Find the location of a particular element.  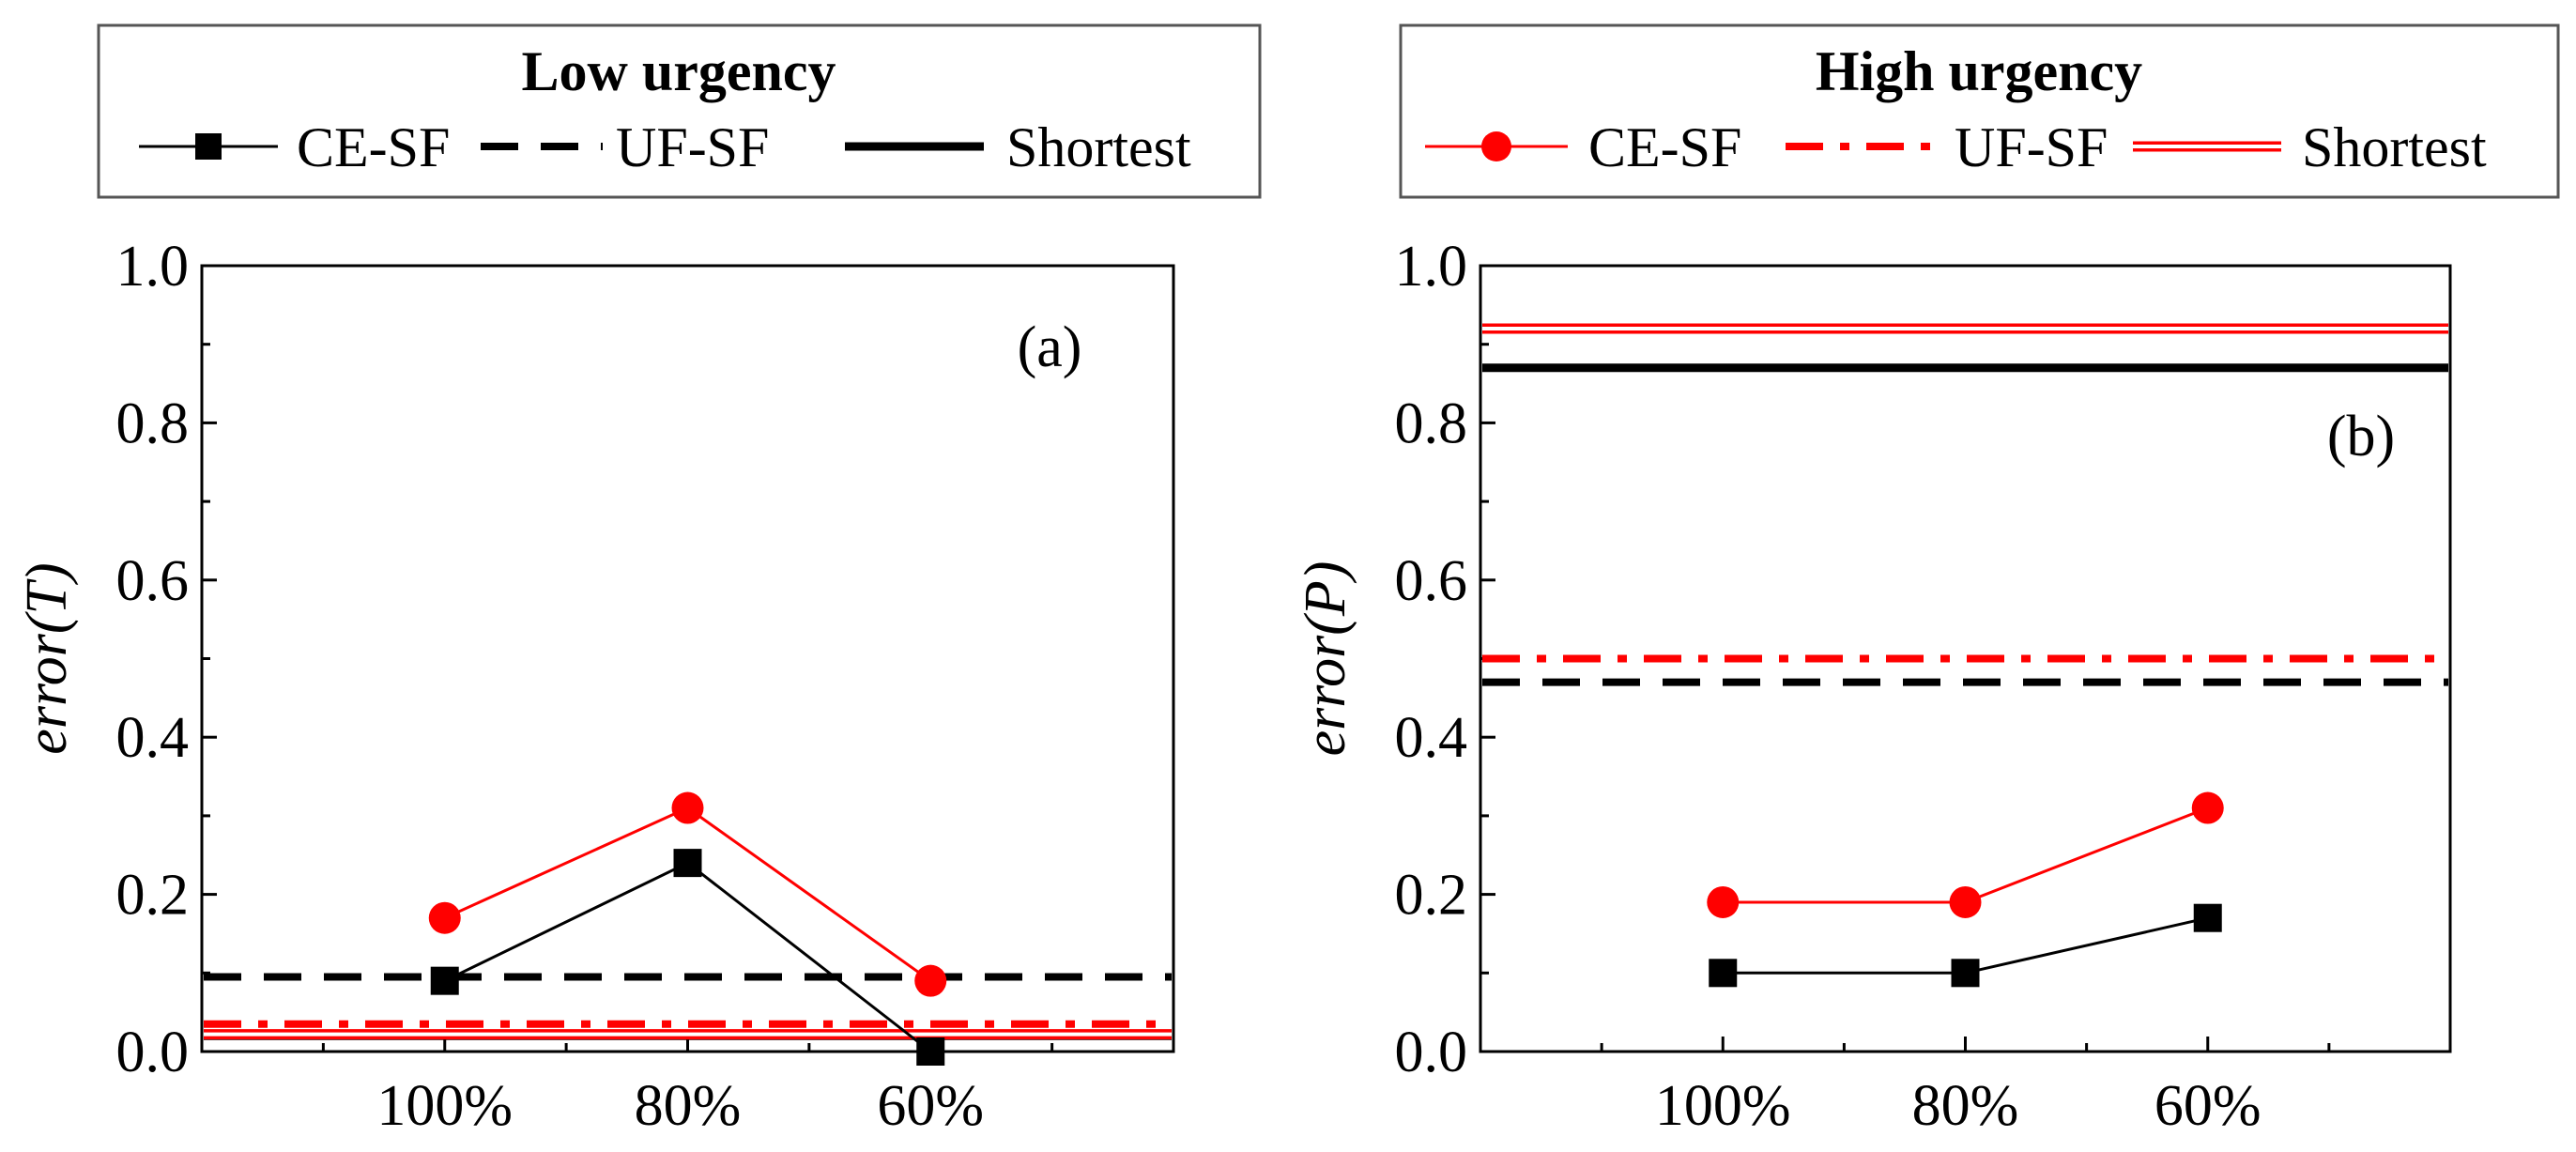

panel-label: (b) is located at coordinates (2361, 437).